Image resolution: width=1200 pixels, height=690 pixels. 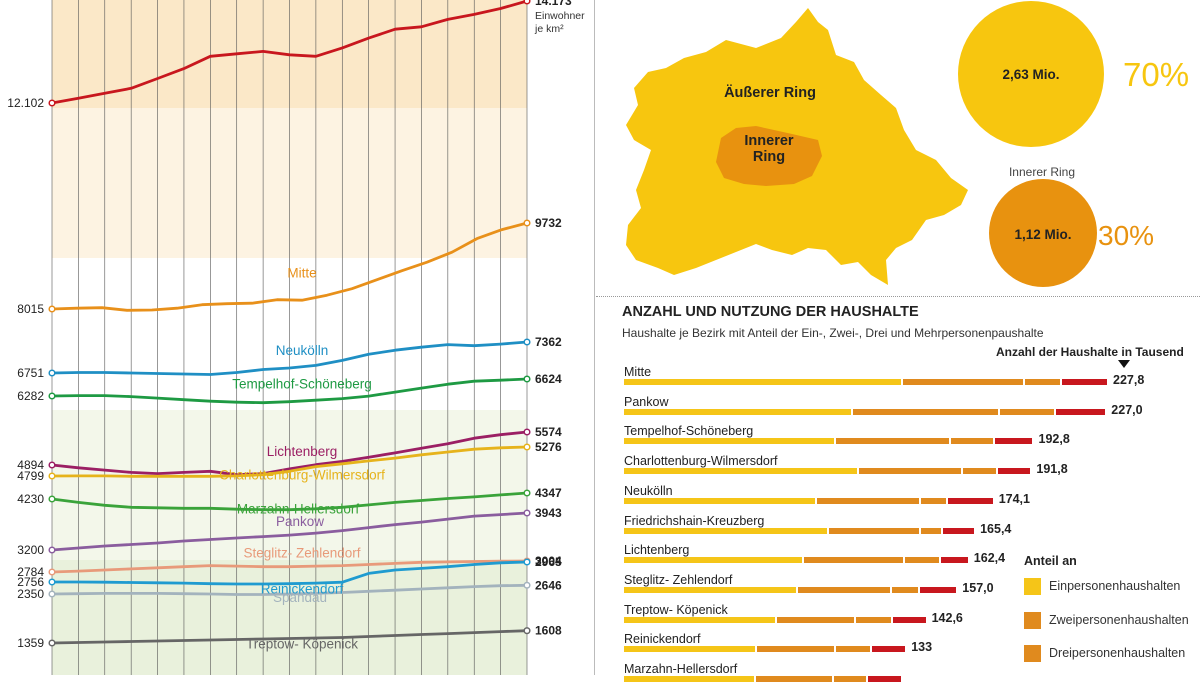 I want to click on series-end-label: 6624, so click(x=548, y=379).